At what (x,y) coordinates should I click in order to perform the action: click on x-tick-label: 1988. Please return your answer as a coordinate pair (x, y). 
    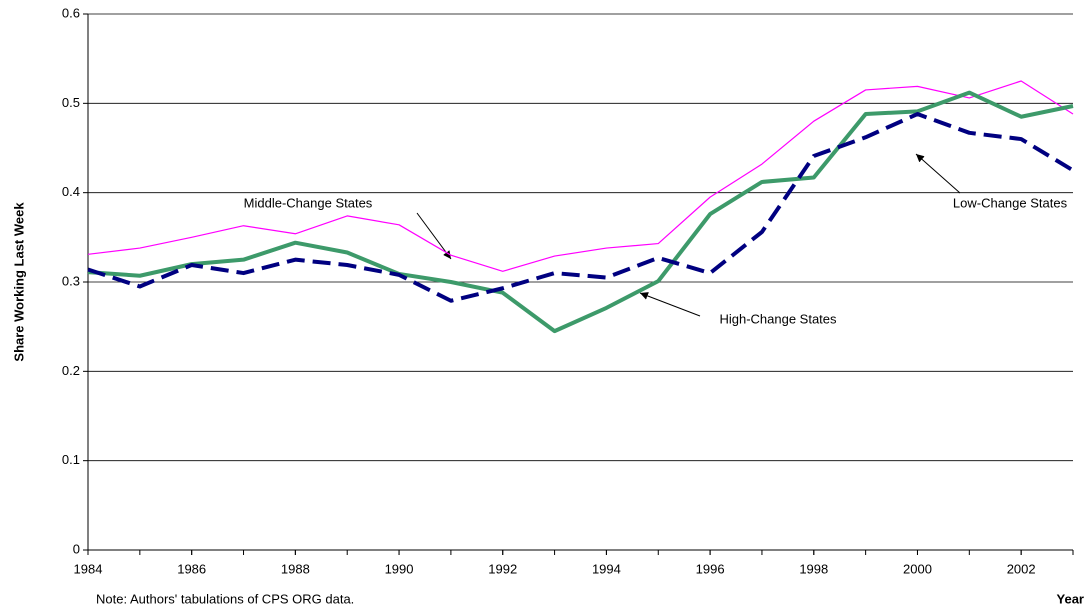
    Looking at the image, I should click on (295, 568).